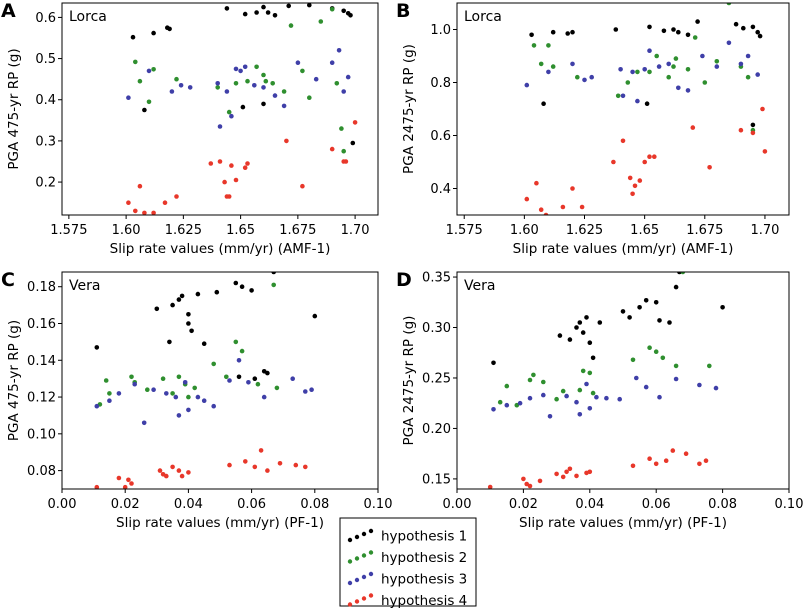 The image size is (803, 614). I want to click on x-tick-label: 1.625, so click(584, 230).